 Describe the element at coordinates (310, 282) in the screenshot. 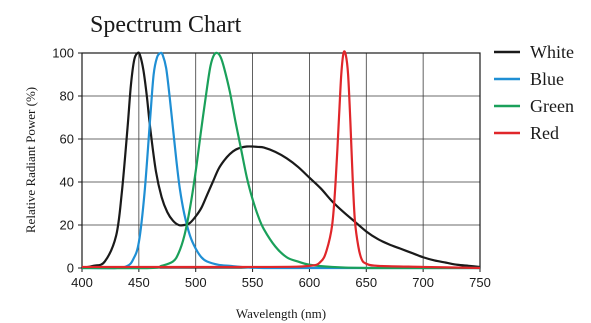

I see `x-tick-label: 600` at that location.